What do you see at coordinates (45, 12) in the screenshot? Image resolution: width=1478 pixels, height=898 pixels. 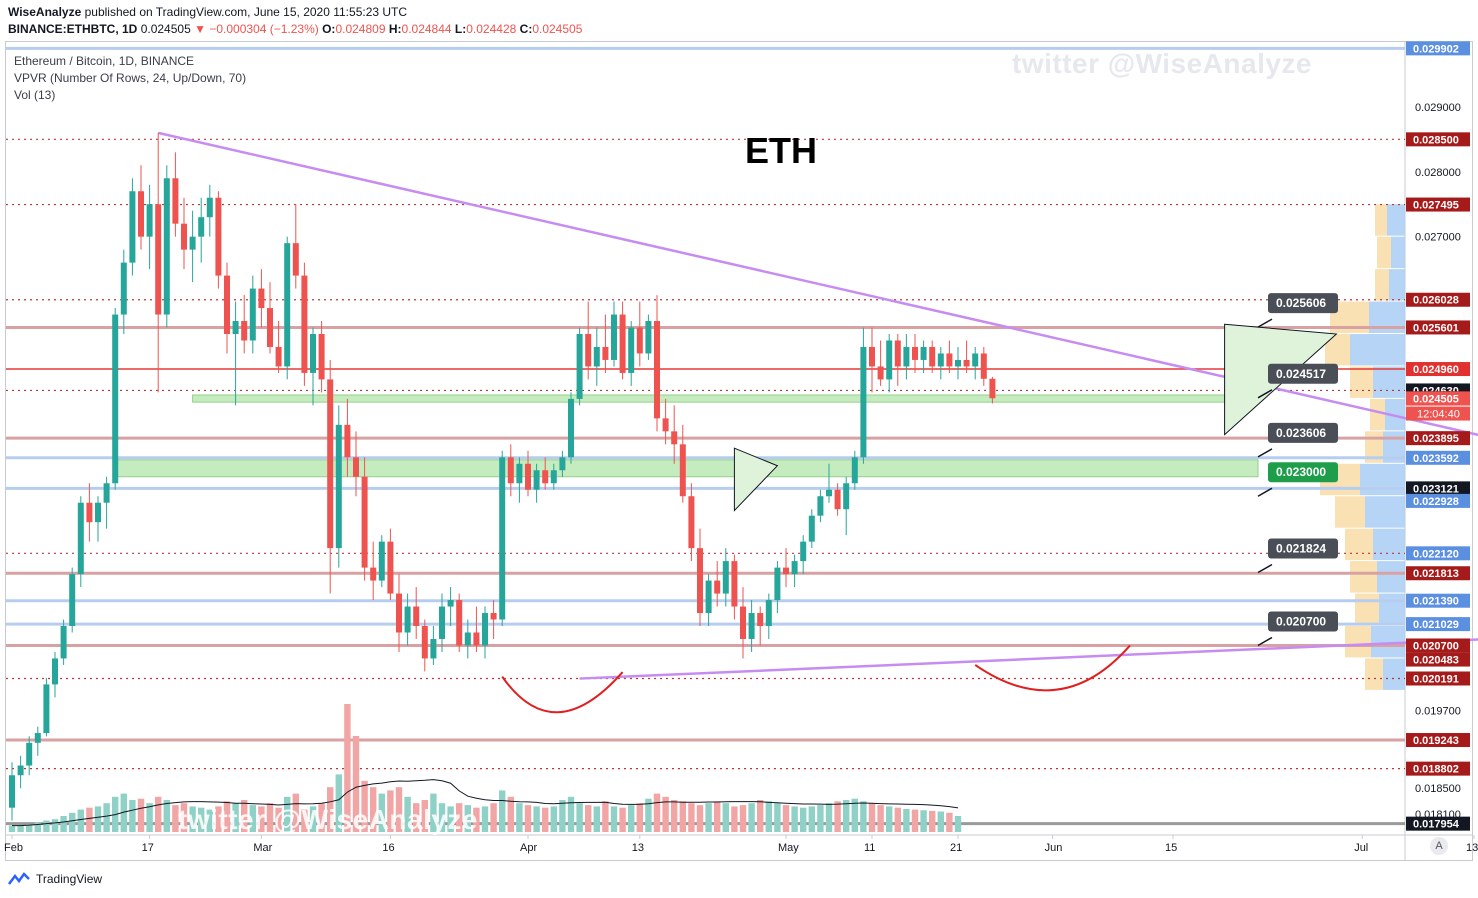 I see `author-name: WiseAnalyze` at bounding box center [45, 12].